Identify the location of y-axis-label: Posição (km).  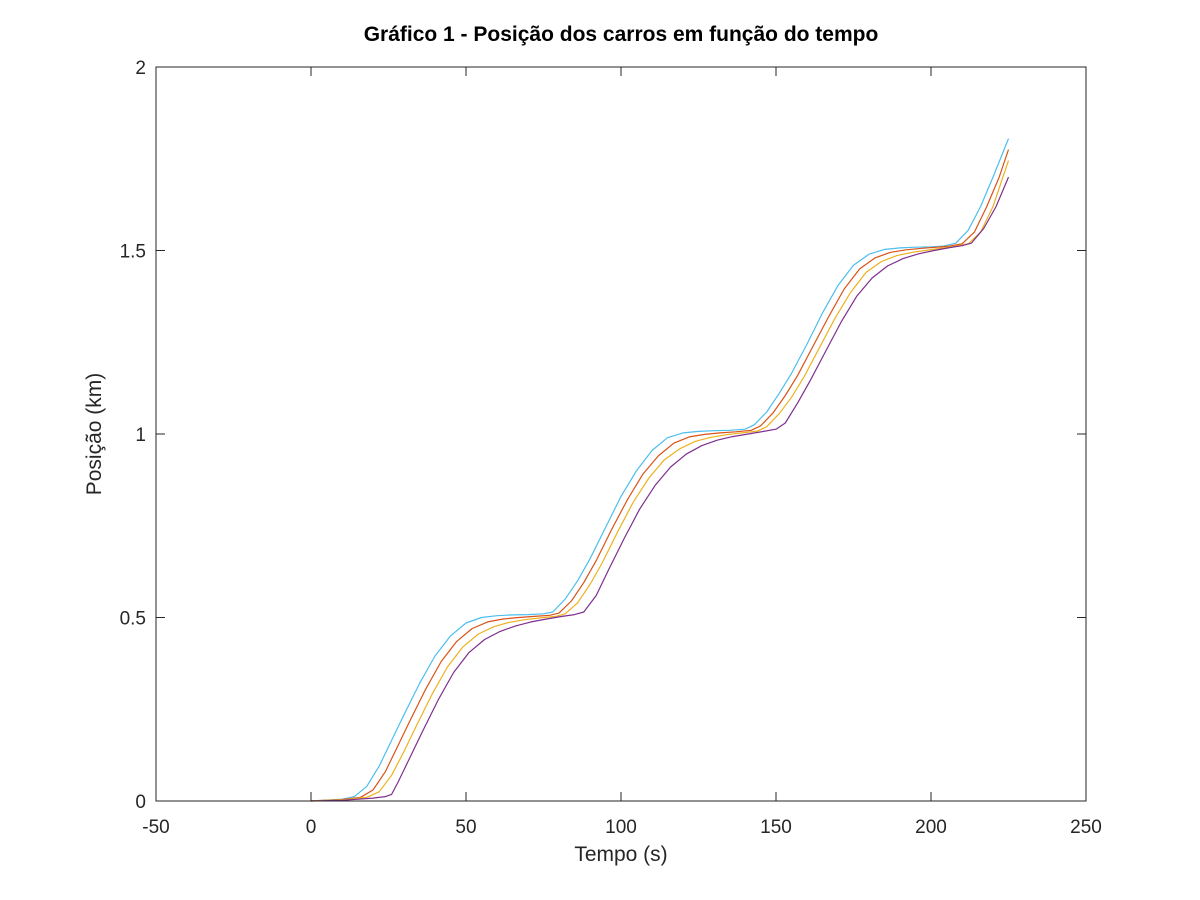
(94, 434).